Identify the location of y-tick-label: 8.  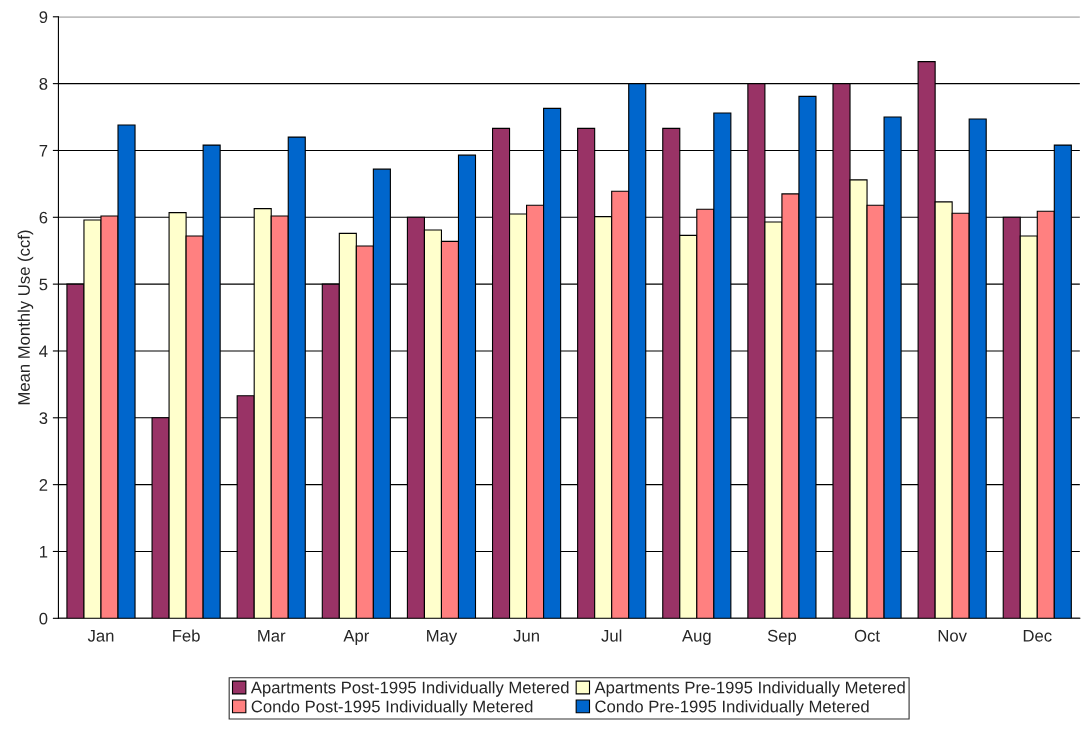
(43, 84).